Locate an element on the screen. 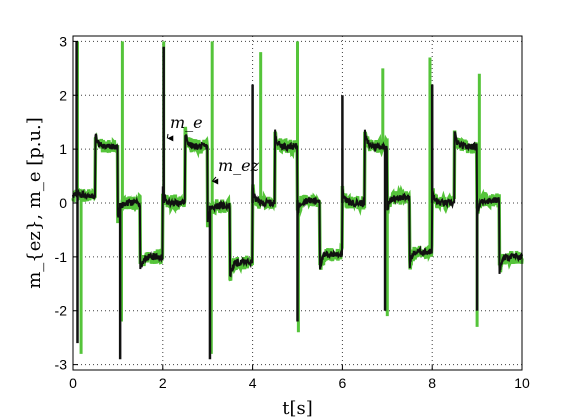 Image resolution: width=561 pixels, height=420 pixels. x-tick-label: 2 is located at coordinates (163, 383).